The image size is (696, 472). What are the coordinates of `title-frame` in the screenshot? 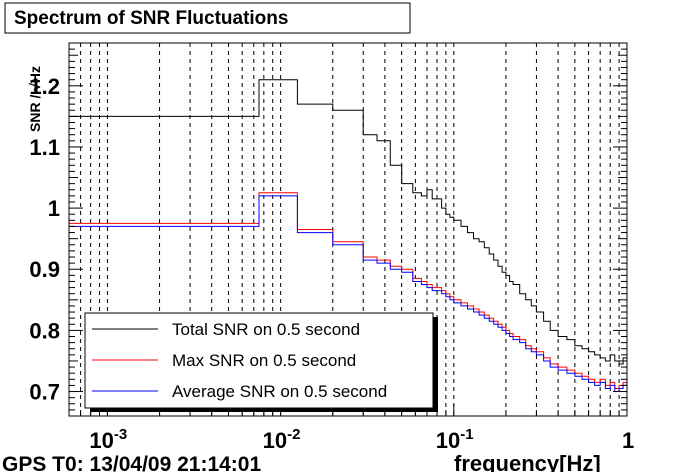 It's located at (207, 18).